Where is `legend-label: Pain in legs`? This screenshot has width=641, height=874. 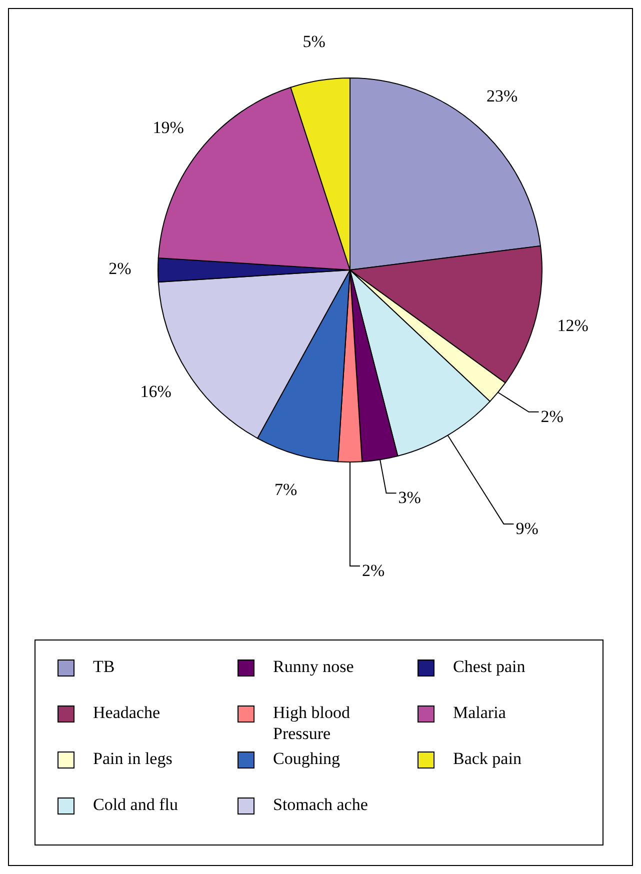
legend-label: Pain in legs is located at coordinates (132, 758).